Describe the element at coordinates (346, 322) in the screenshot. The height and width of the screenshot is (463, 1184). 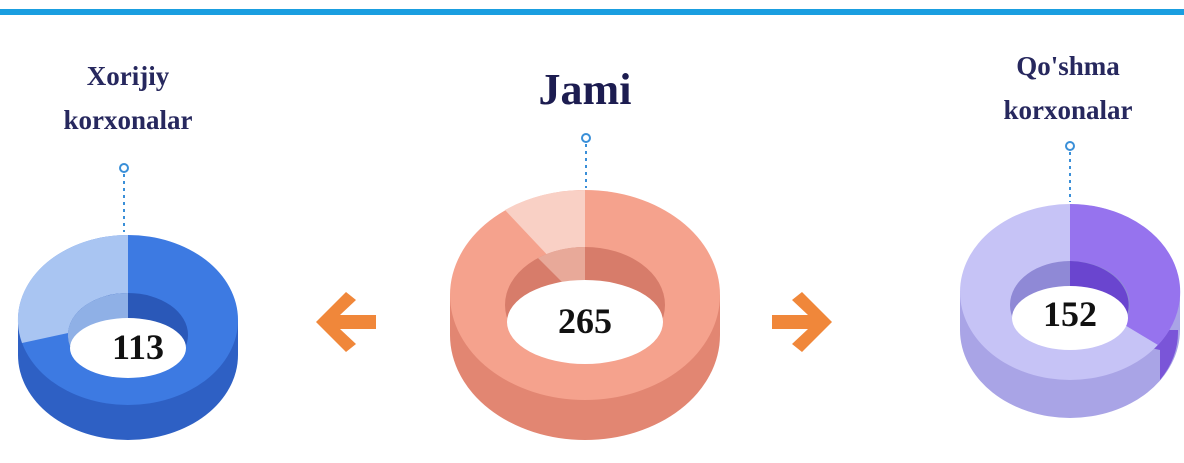
I see `arrow-left` at that location.